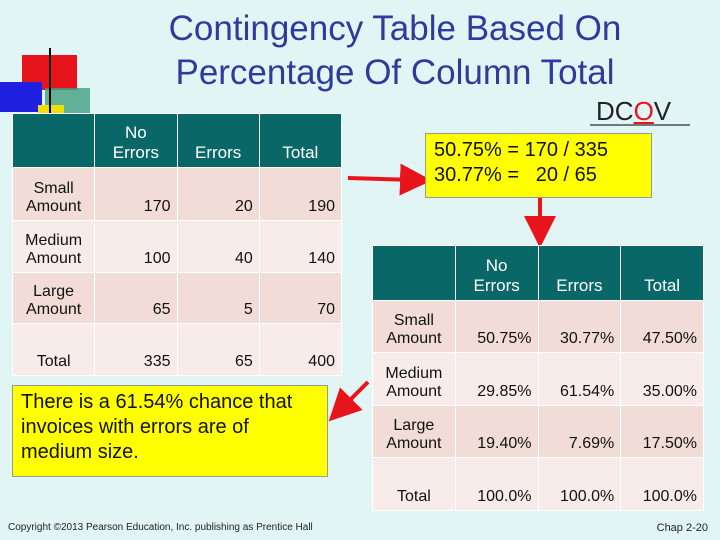 The image size is (720, 540). I want to click on page-number: Chap 2-20, so click(682, 528).